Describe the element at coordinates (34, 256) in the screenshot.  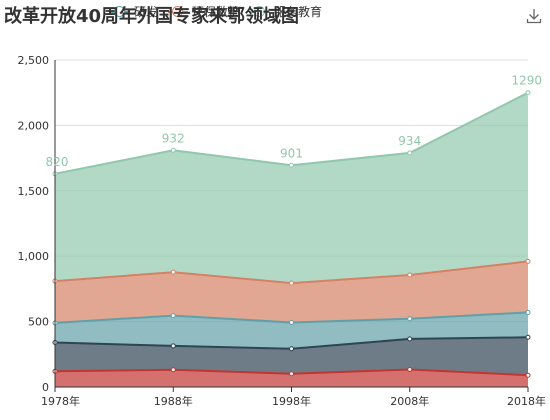
I see `y-tick-label: 1,000` at that location.